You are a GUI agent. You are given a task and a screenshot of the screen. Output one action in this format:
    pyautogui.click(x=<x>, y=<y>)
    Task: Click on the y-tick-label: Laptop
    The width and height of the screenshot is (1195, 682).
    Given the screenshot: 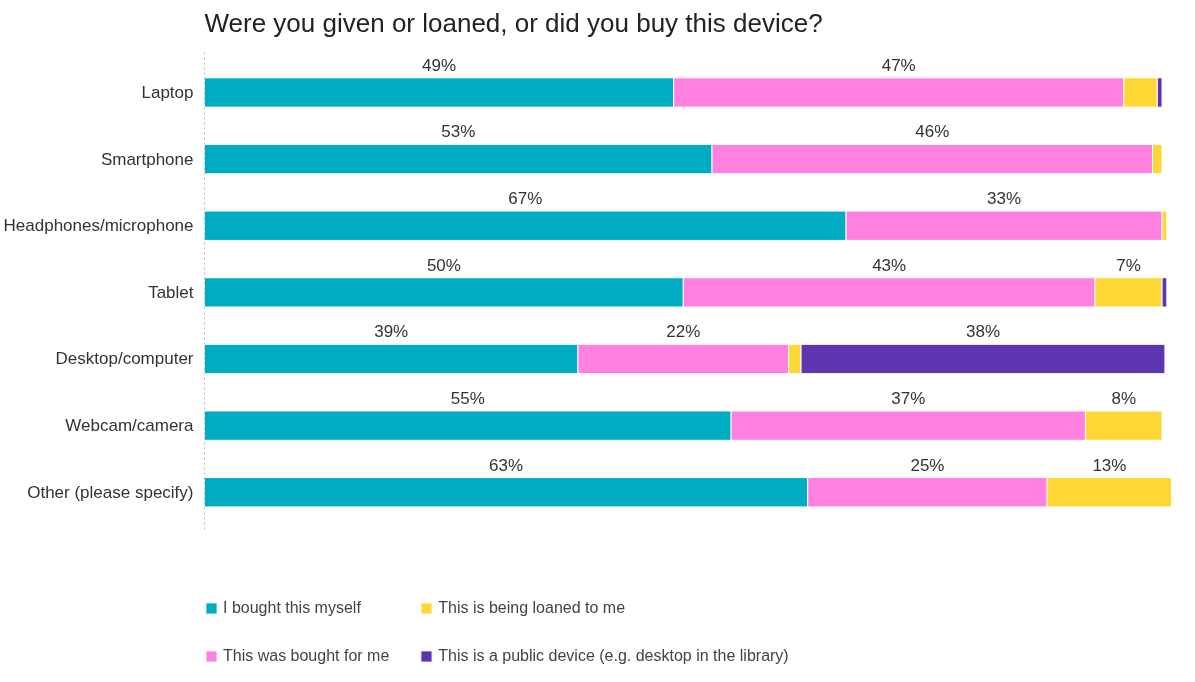 What is the action you would take?
    pyautogui.click(x=167, y=92)
    